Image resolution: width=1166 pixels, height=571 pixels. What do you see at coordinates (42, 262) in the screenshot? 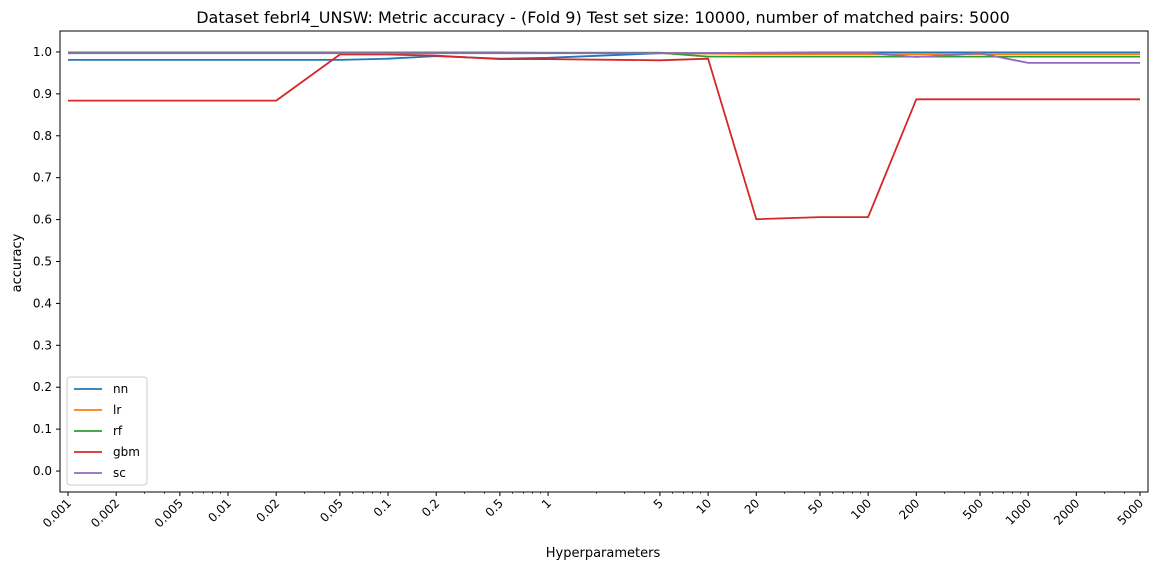
I see `y-tick-label: 0.5` at bounding box center [42, 262].